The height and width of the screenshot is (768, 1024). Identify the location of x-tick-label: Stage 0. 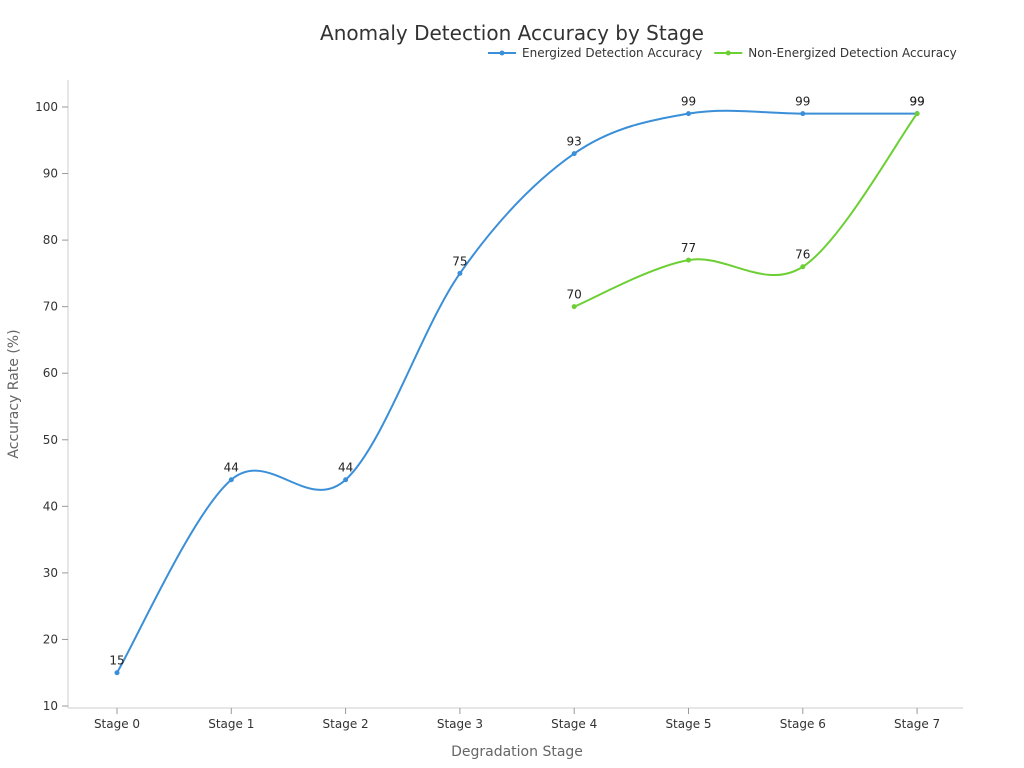
(117, 724).